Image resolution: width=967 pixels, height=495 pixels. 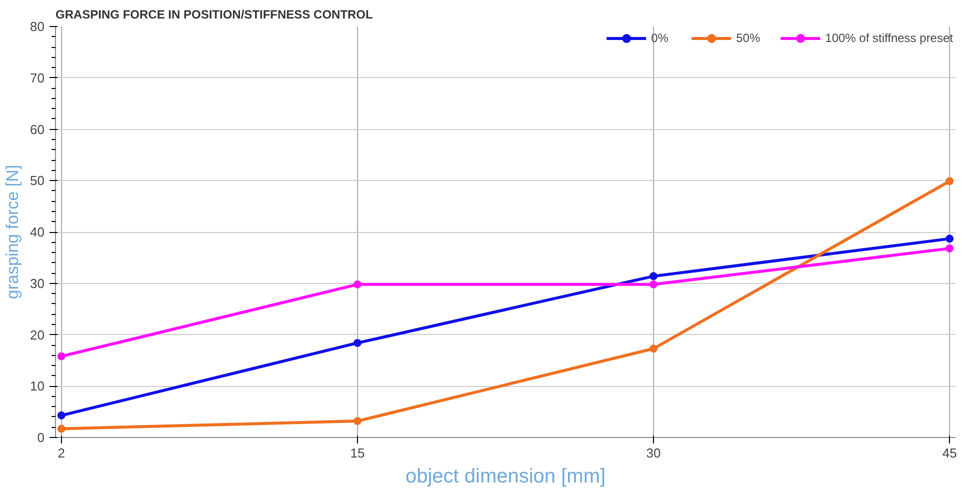 I want to click on x-tick-label: 45, so click(x=949, y=453).